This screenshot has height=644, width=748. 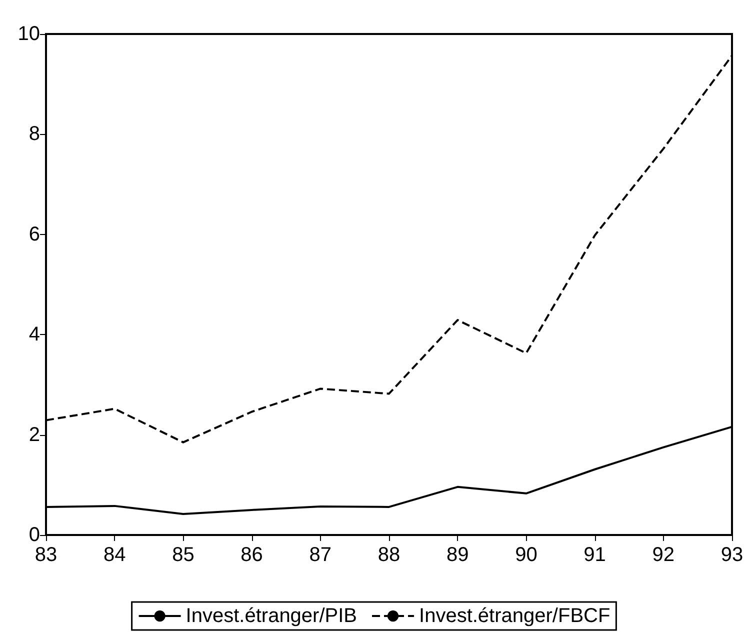 I want to click on x-tick-label: 90, so click(x=526, y=555).